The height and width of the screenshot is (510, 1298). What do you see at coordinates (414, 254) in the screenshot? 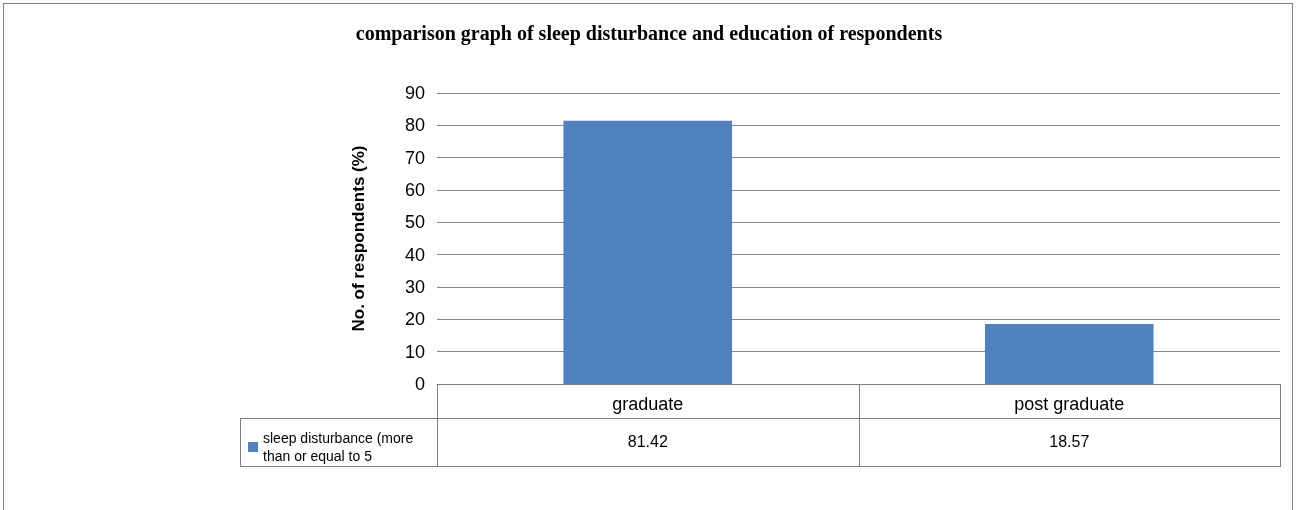
I see `y-tick-label: 40` at bounding box center [414, 254].